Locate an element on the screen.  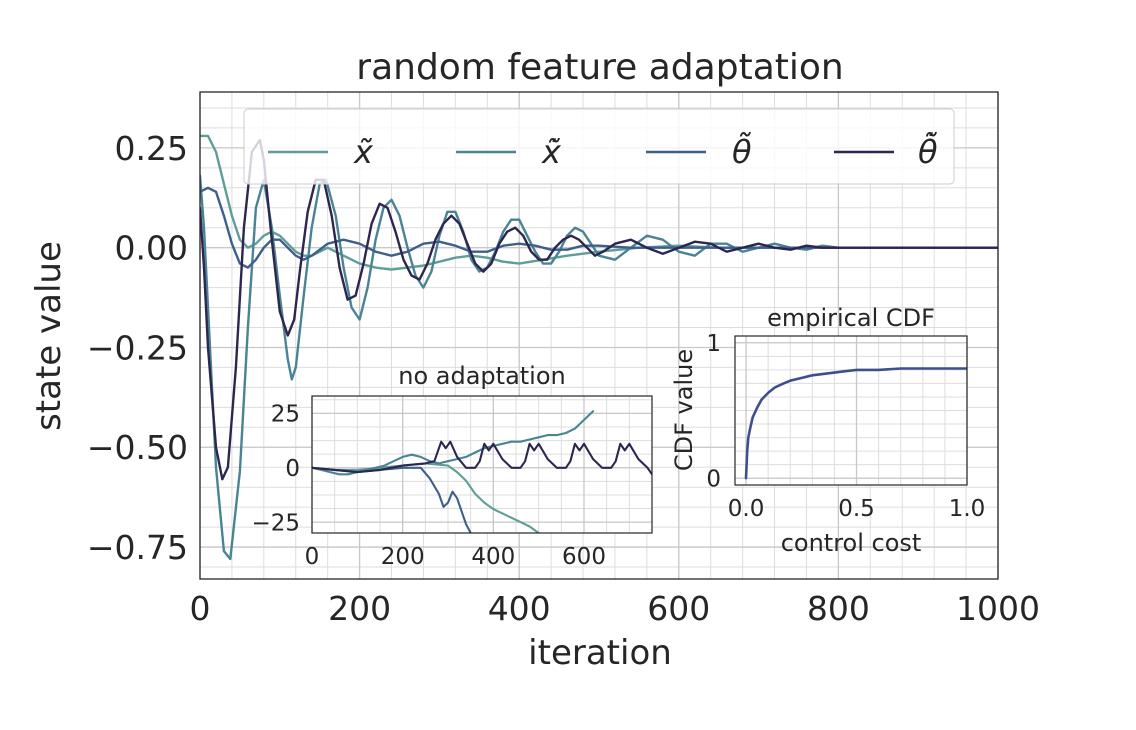
inset-no-adaptation-area is located at coordinates (482, 464).